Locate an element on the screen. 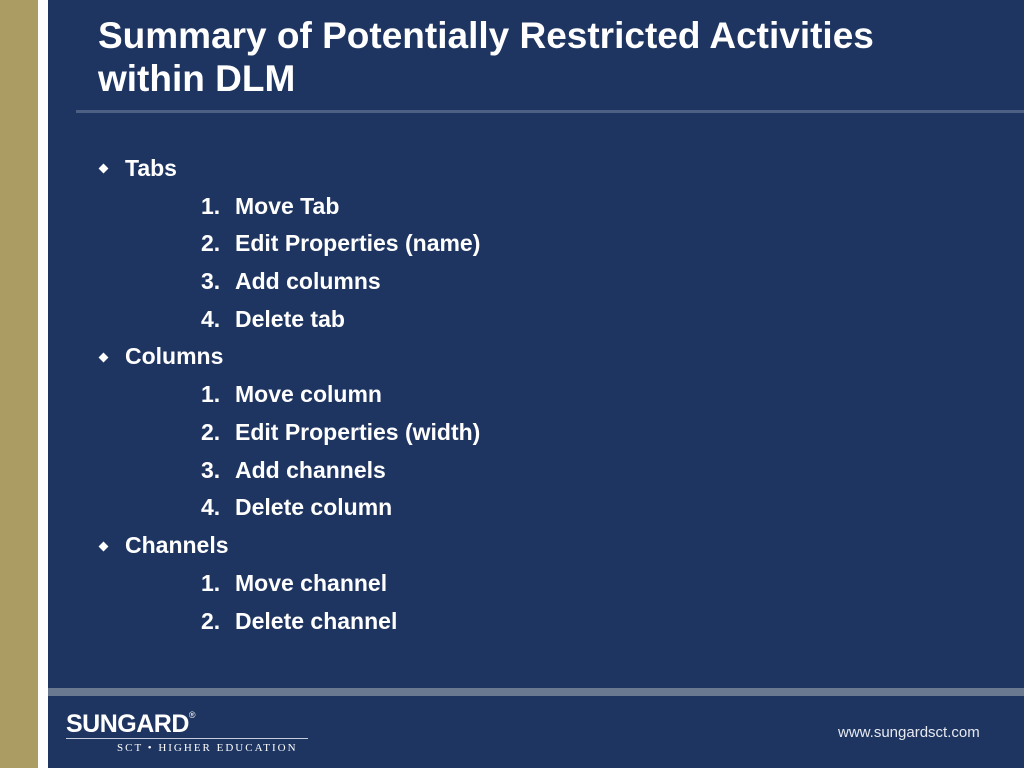 The height and width of the screenshot is (768, 1024). list-item: 4. Delete column is located at coordinates (296, 507).